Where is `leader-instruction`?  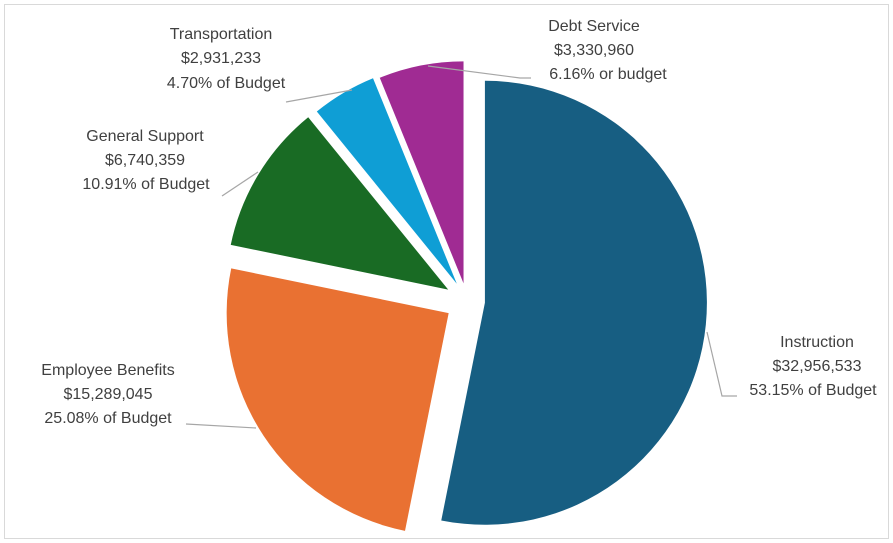 leader-instruction is located at coordinates (721, 364).